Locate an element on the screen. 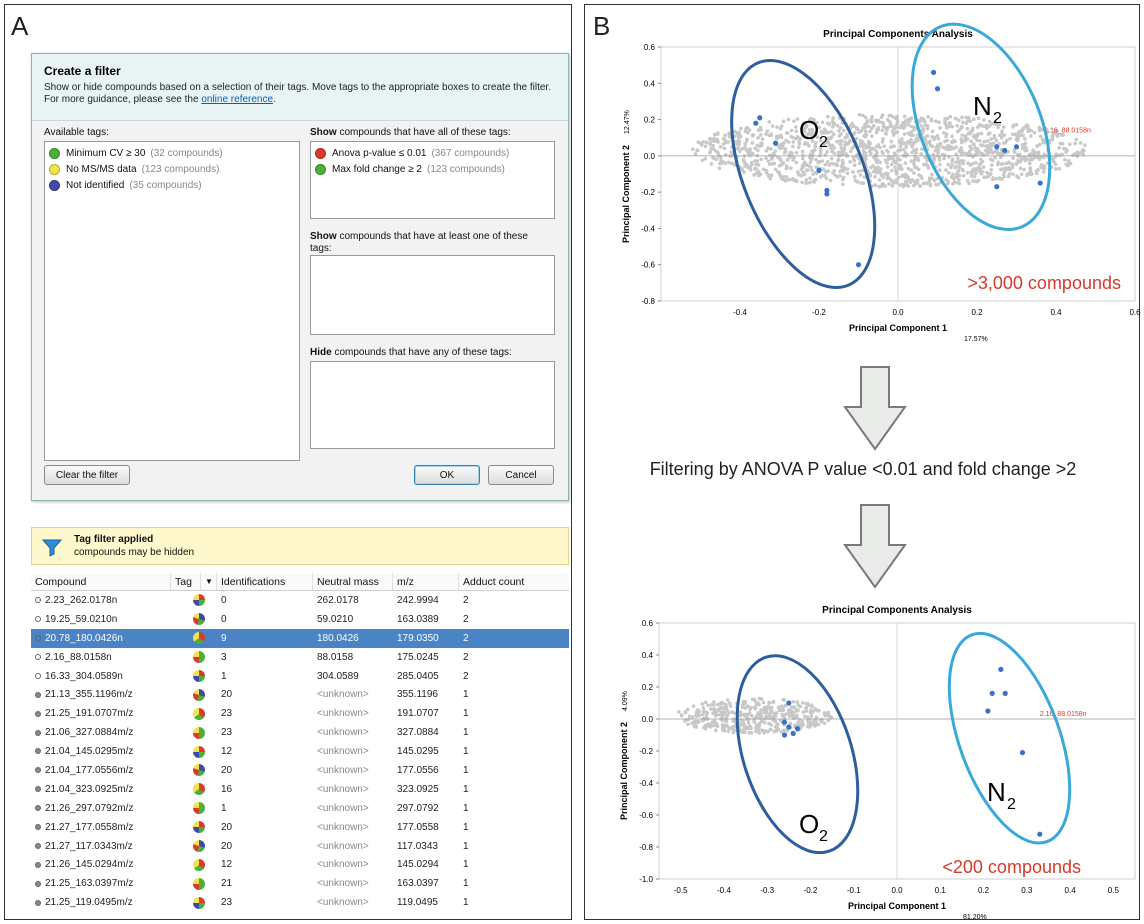 The width and height of the screenshot is (1144, 924). table-row: 21.25_163.0397m/z 21 <unknown> 163.0397 1 is located at coordinates (300, 883).